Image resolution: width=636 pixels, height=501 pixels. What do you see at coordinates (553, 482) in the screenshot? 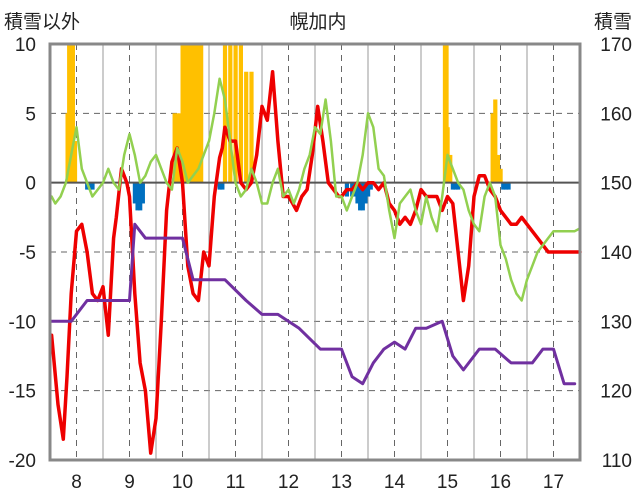
I see `x-tick-label: 17` at bounding box center [553, 482].